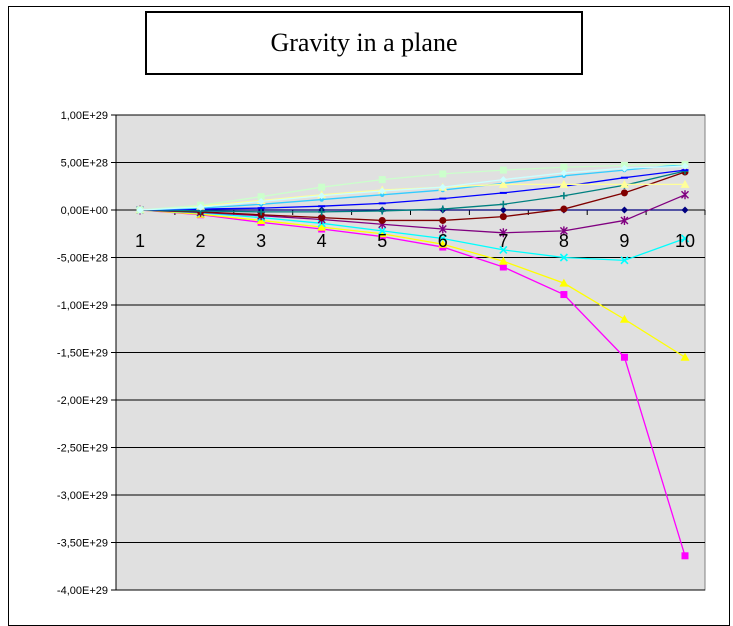 The width and height of the screenshot is (733, 626). Describe the element at coordinates (261, 241) in the screenshot. I see `x-tick-label: 3` at that location.